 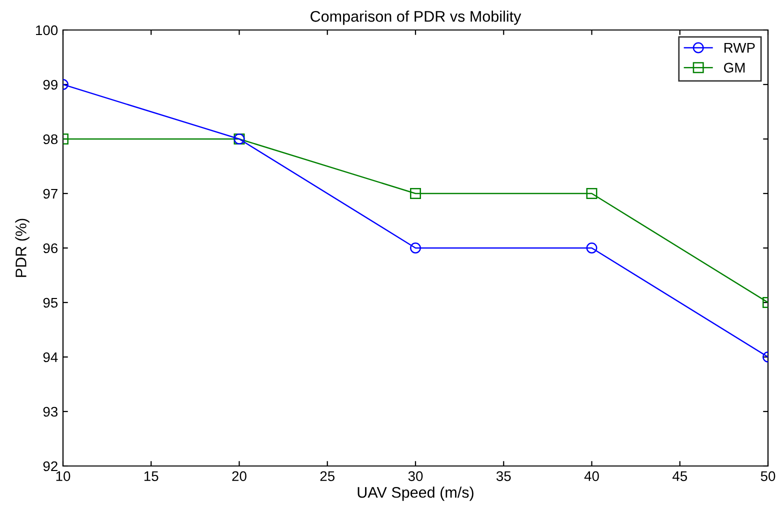 What do you see at coordinates (50, 357) in the screenshot?
I see `y-tick-label: 94` at bounding box center [50, 357].